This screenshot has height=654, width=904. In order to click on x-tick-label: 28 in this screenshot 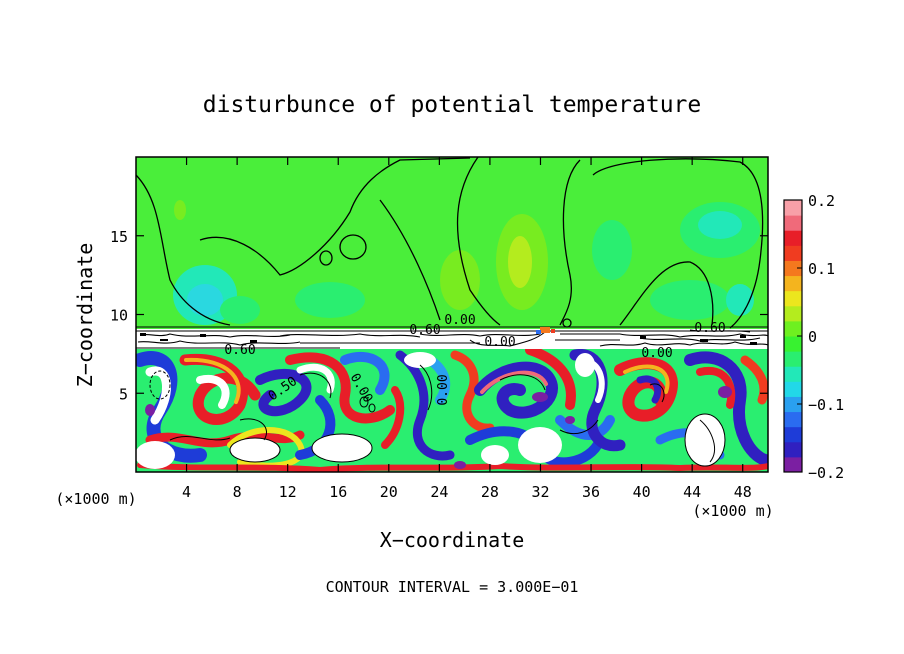, I will do `click(490, 492)`.